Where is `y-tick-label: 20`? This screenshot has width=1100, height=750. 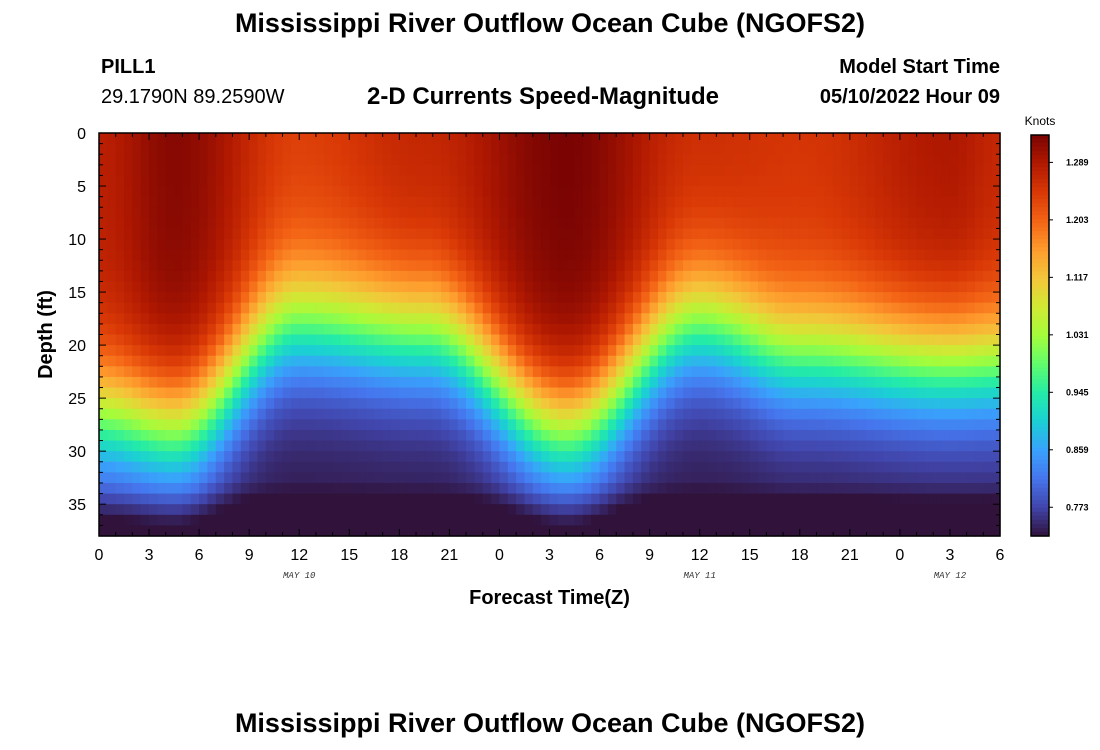
y-tick-label: 20 is located at coordinates (77, 346).